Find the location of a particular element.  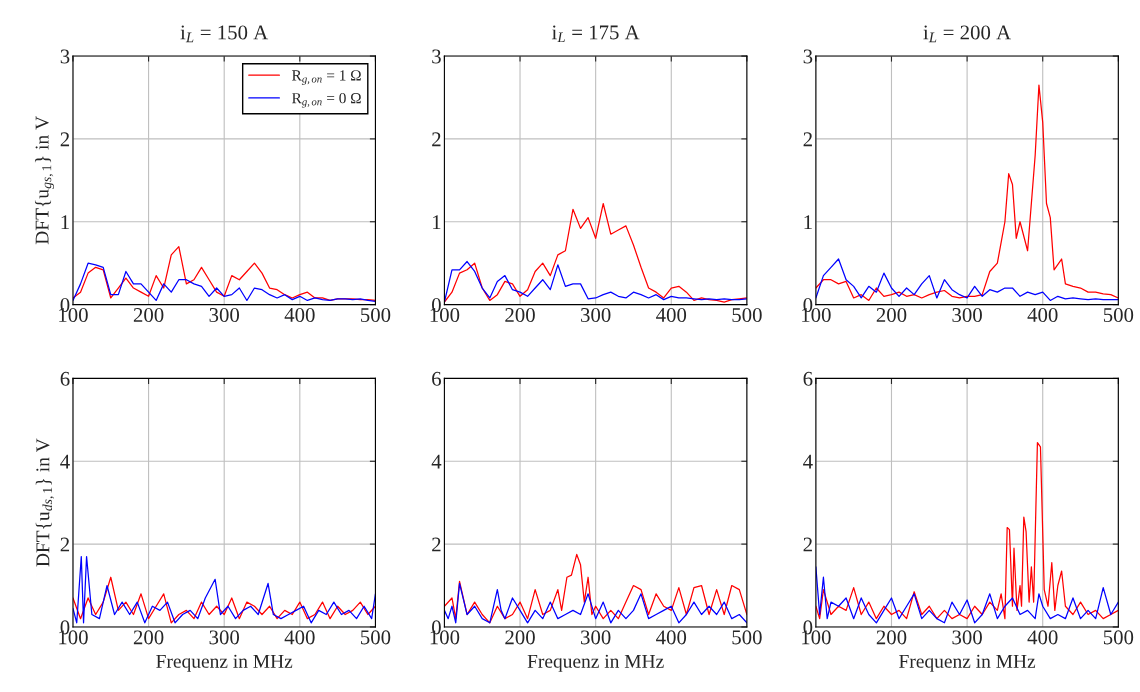

y-axis-title: DFT{u$_{ds,1}$} in V is located at coordinates (44, 502).